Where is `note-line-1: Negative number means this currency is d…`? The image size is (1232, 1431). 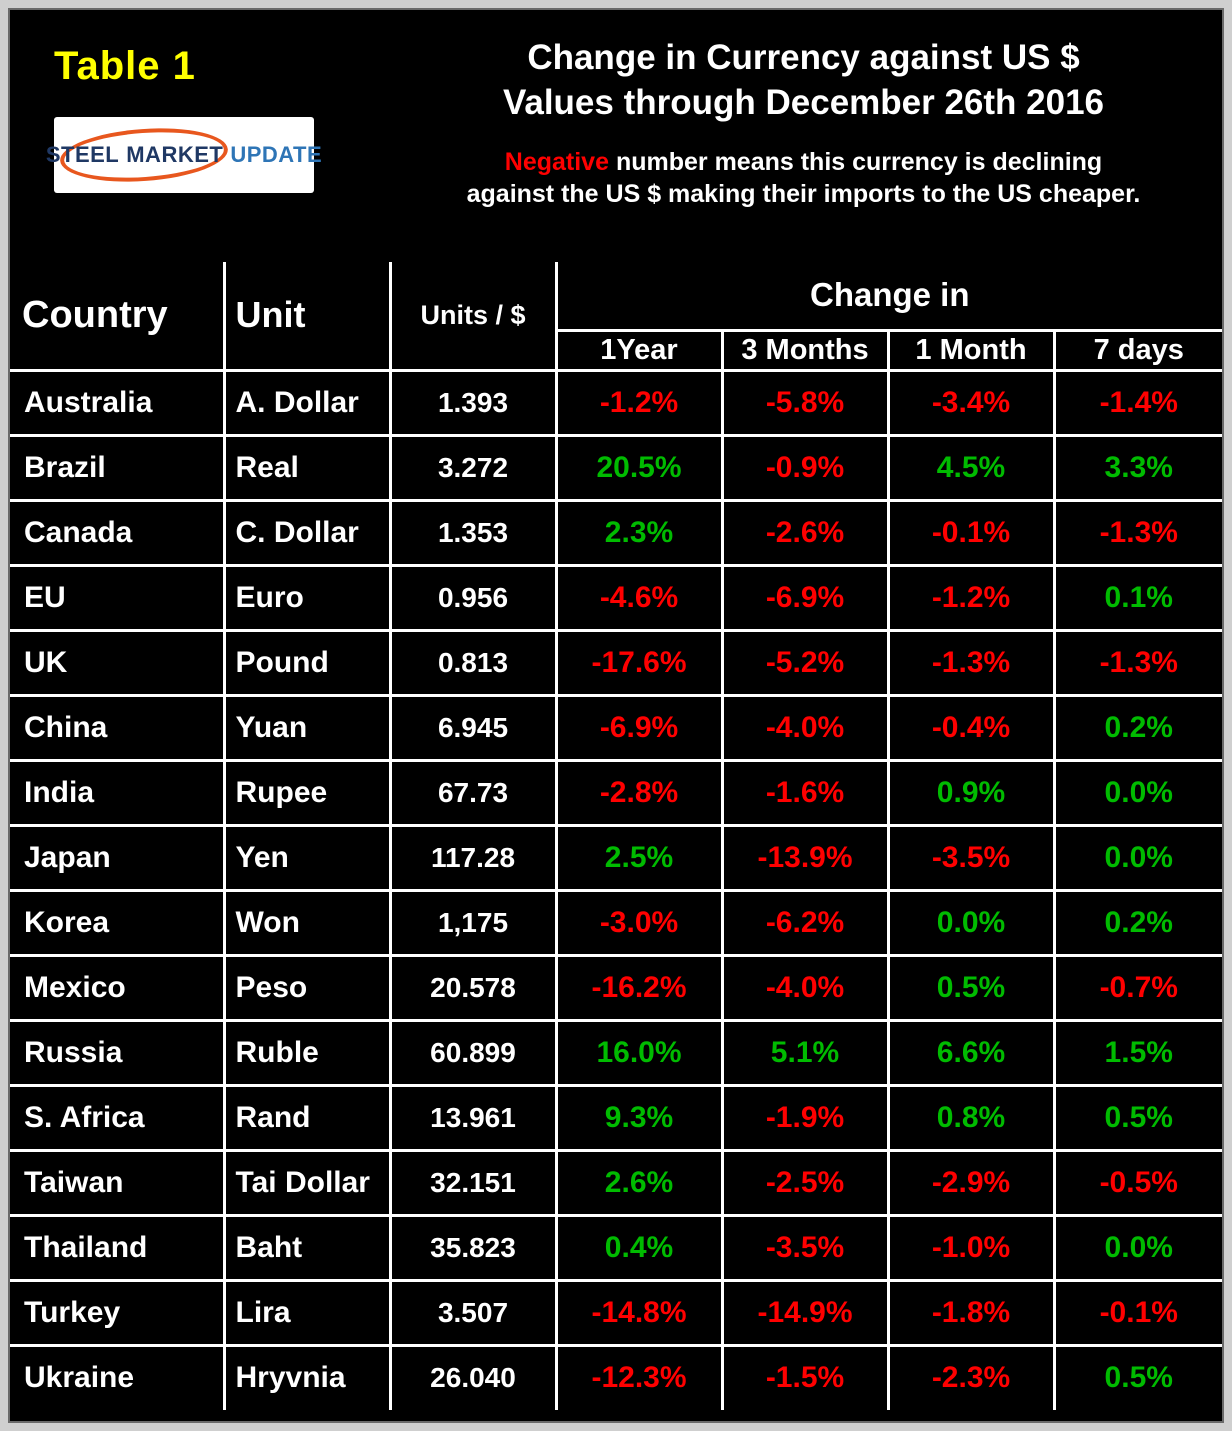
note-line-1: Negative number means this currency is d… is located at coordinates (803, 162).